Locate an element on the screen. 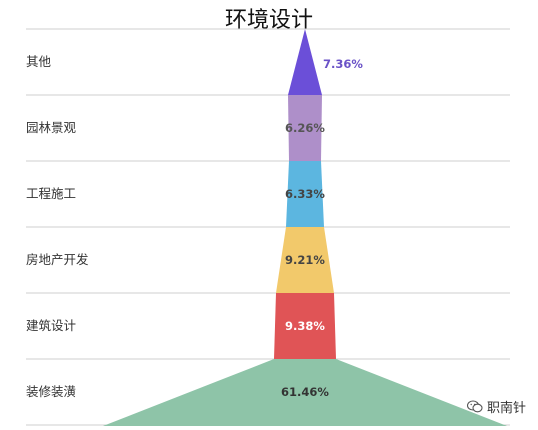 The height and width of the screenshot is (430, 538). wechat-icon is located at coordinates (474, 406).